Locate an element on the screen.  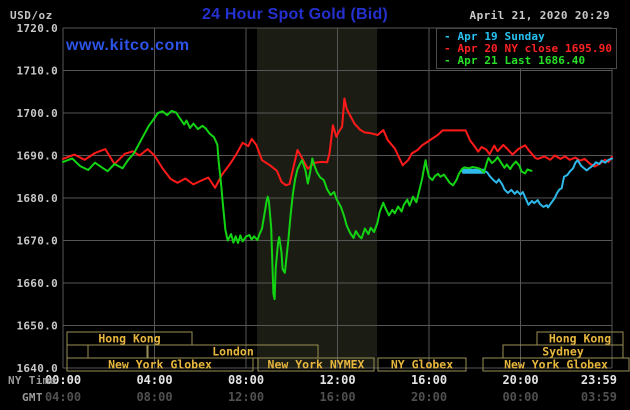
y-axis-tick-label: 1720.0 is located at coordinates (37, 28).